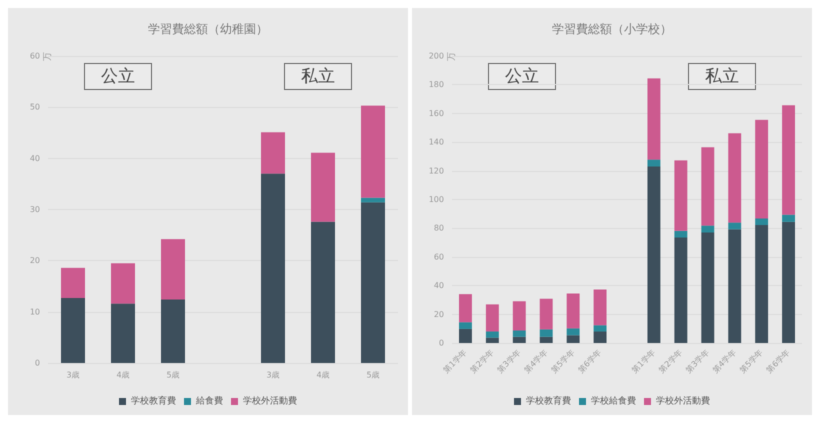 This screenshot has width=820, height=423. Describe the element at coordinates (35, 107) in the screenshot. I see `y-tick-label: 50` at that location.